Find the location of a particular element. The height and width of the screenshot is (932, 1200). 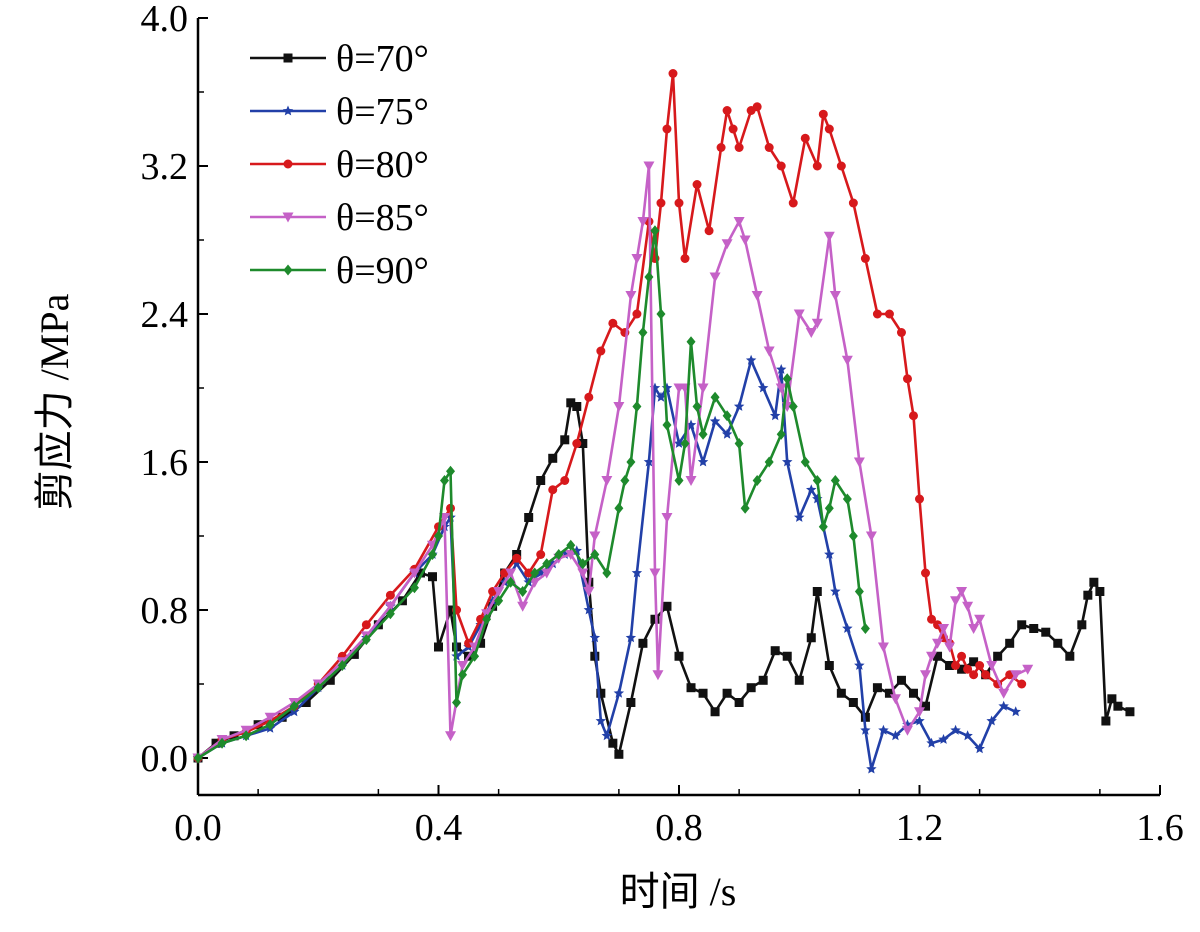

legend-item: θ=85° is located at coordinates (339, 218).